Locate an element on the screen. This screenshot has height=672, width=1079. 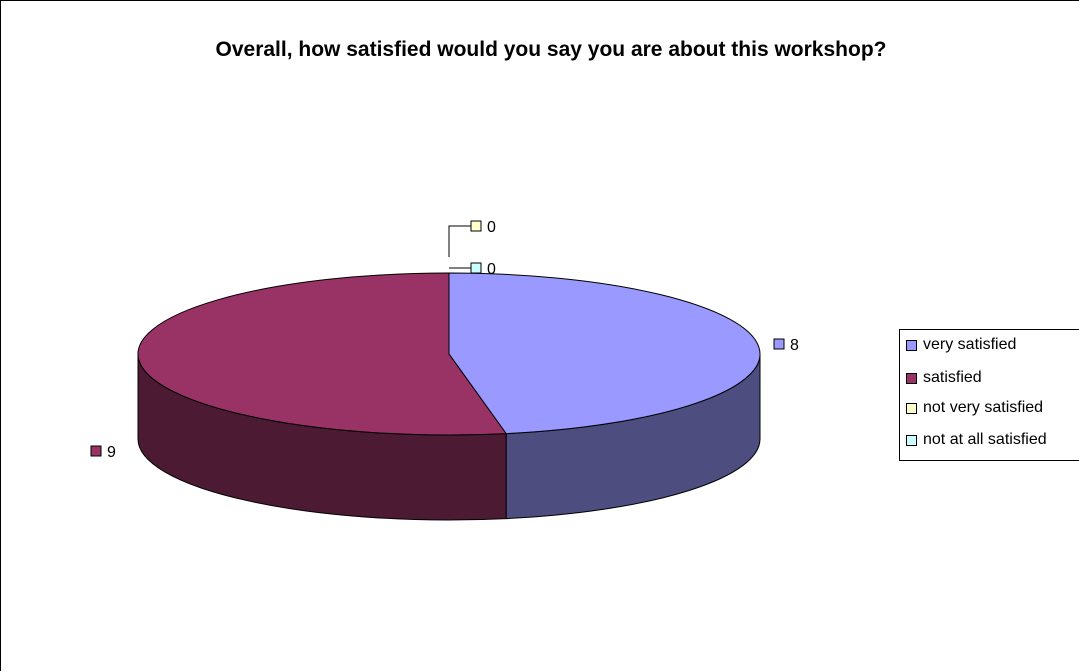
legend-item-satisfied: satisfied is located at coordinates (944, 378).